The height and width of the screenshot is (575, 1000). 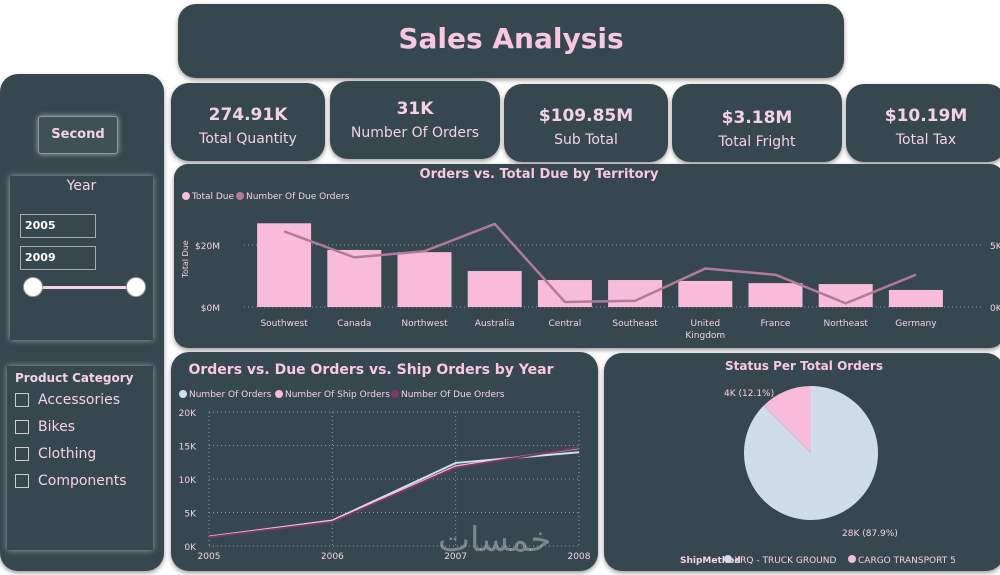 What do you see at coordinates (57, 427) in the screenshot?
I see `category-label: Bikes` at bounding box center [57, 427].